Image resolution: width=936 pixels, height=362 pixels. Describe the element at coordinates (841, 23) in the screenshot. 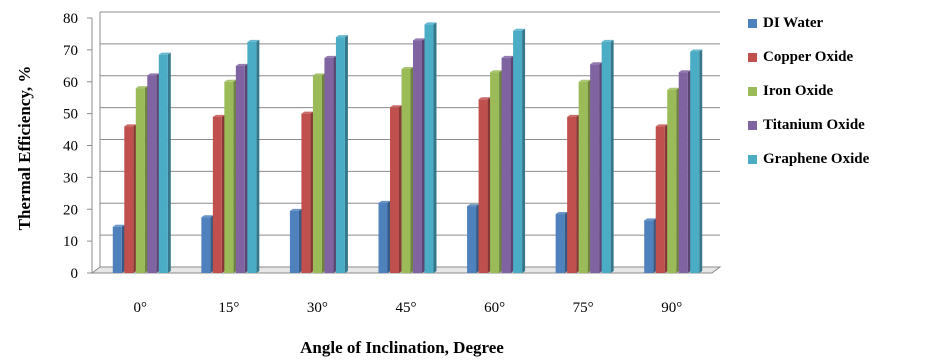

I see `legend-item: DI Water` at that location.